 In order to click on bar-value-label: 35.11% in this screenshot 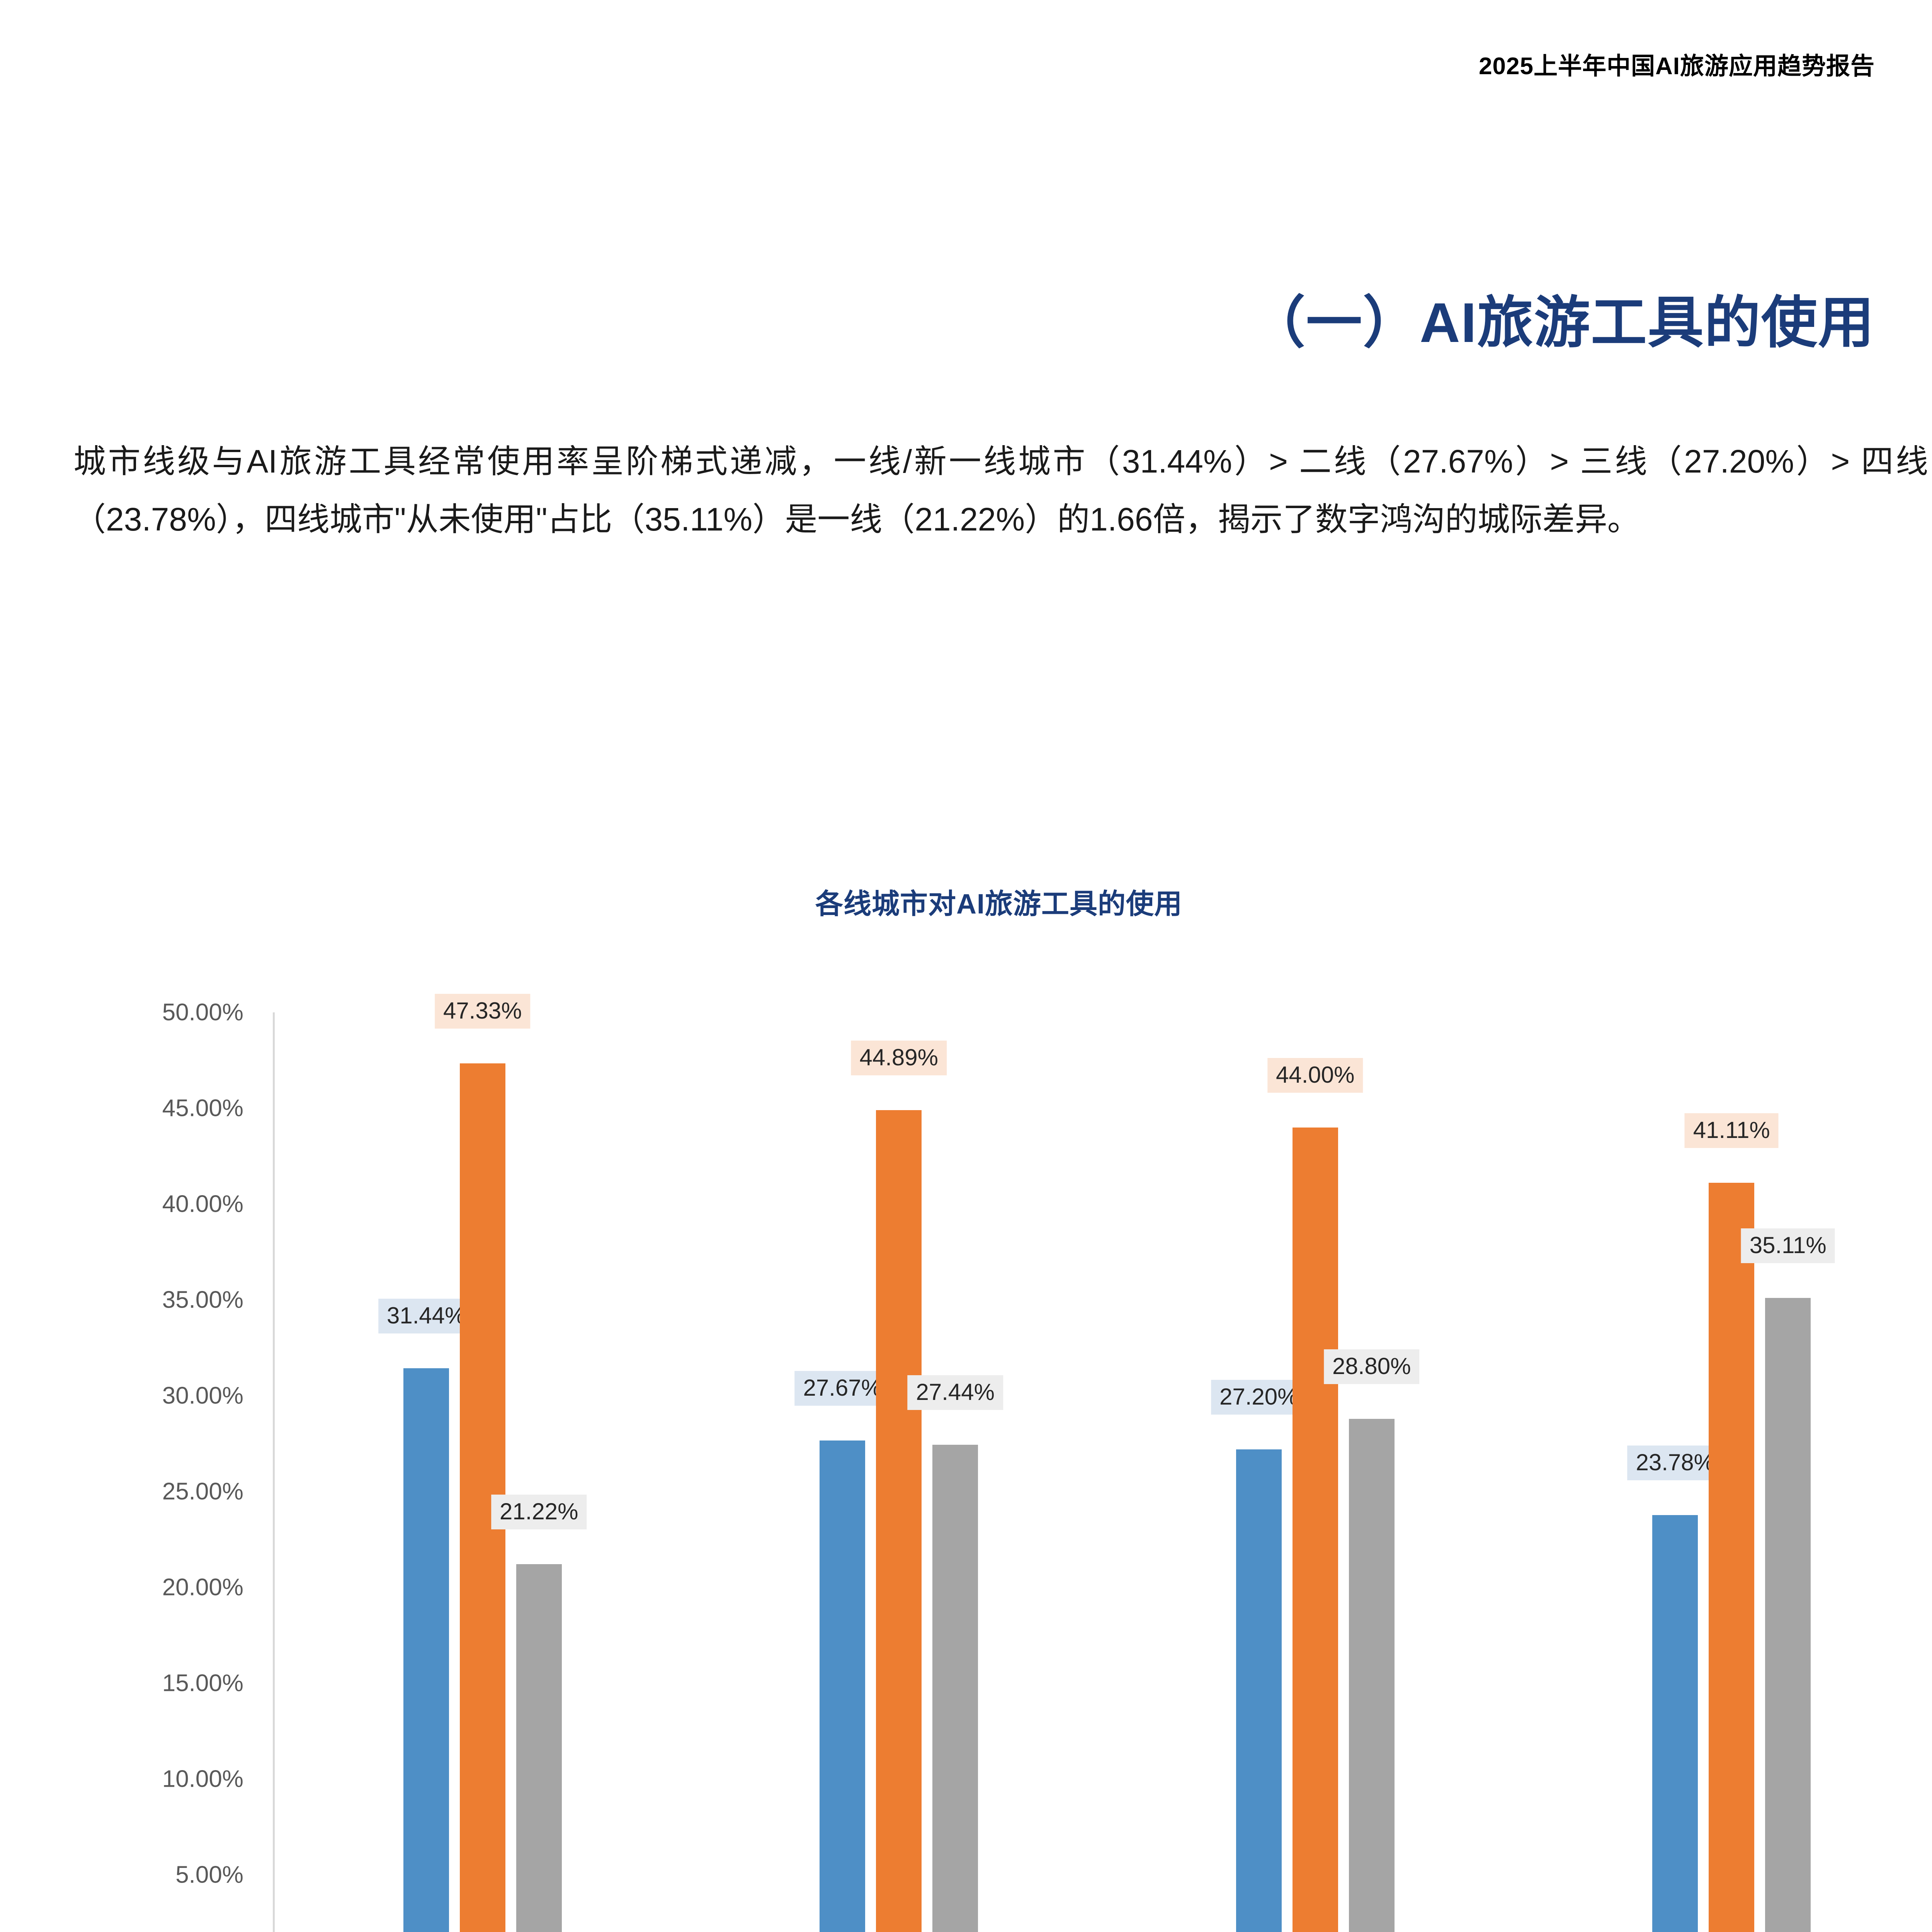, I will do `click(1788, 1246)`.